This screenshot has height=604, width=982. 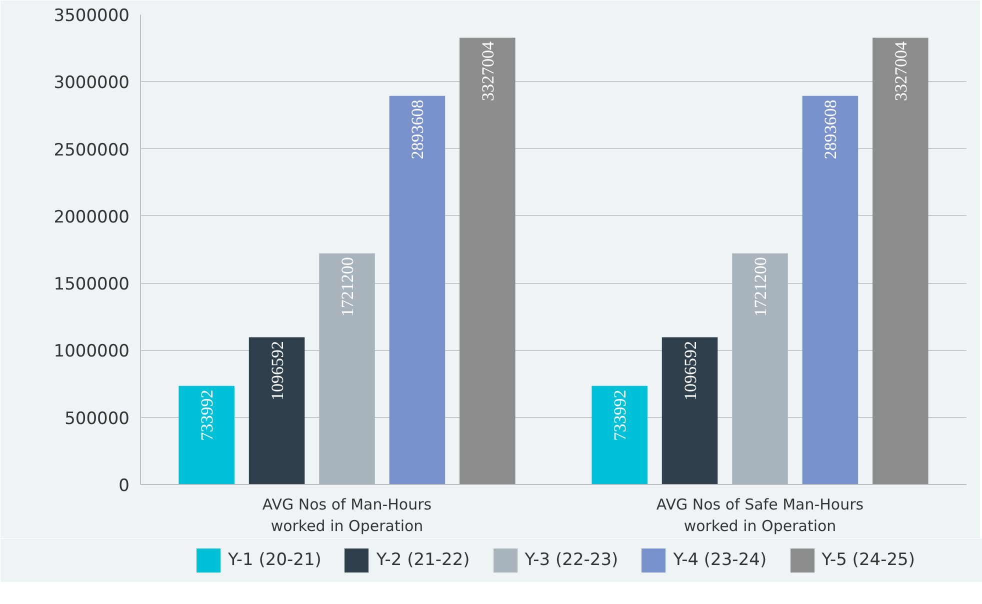 I want to click on y-tick-label: 1500000, so click(x=92, y=284).